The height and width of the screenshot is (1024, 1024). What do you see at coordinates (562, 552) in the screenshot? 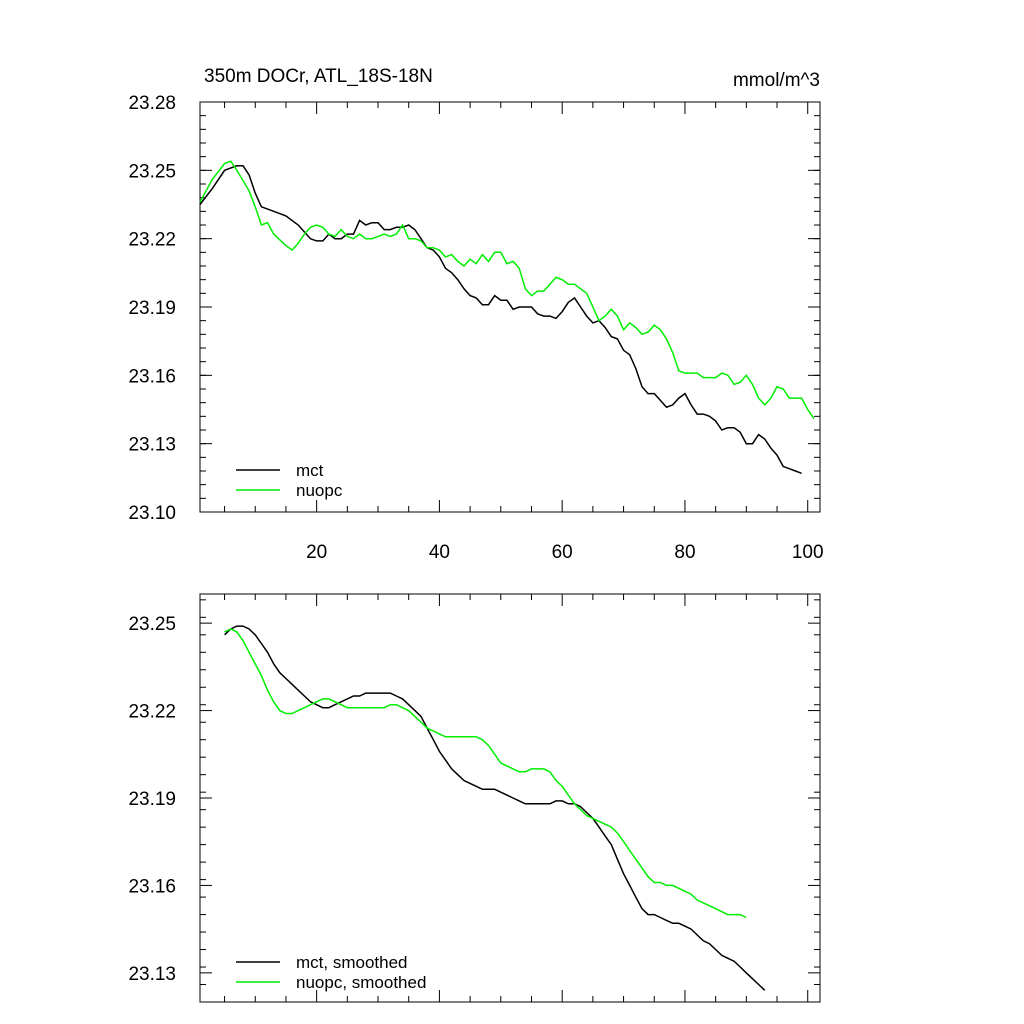
I see `x-tick-label: 60` at bounding box center [562, 552].